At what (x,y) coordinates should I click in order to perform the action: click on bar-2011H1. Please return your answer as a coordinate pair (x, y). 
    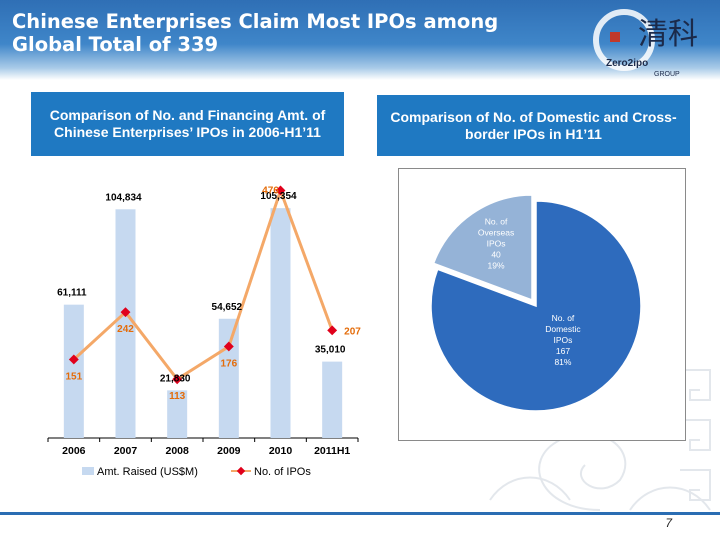
    Looking at the image, I should click on (332, 399).